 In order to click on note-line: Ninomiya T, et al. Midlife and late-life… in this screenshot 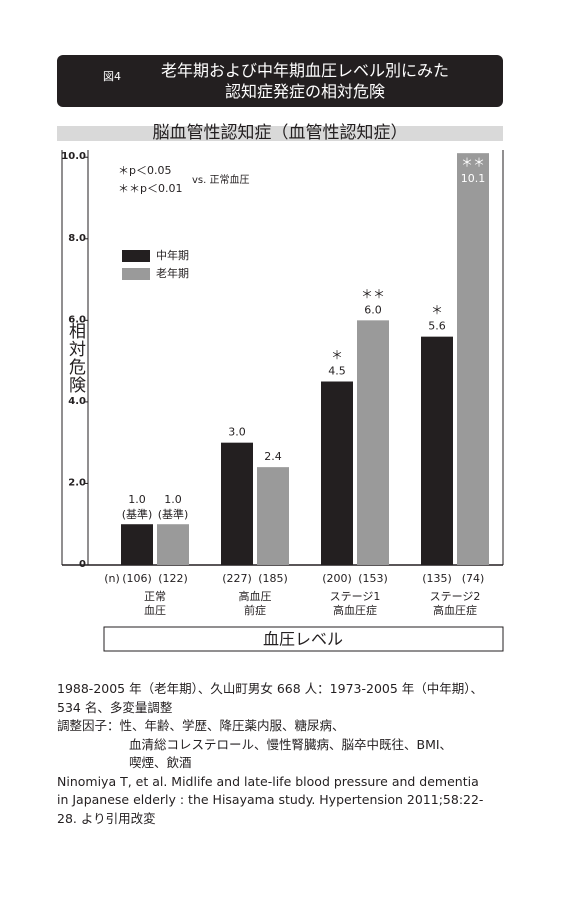, I will do `click(268, 781)`.